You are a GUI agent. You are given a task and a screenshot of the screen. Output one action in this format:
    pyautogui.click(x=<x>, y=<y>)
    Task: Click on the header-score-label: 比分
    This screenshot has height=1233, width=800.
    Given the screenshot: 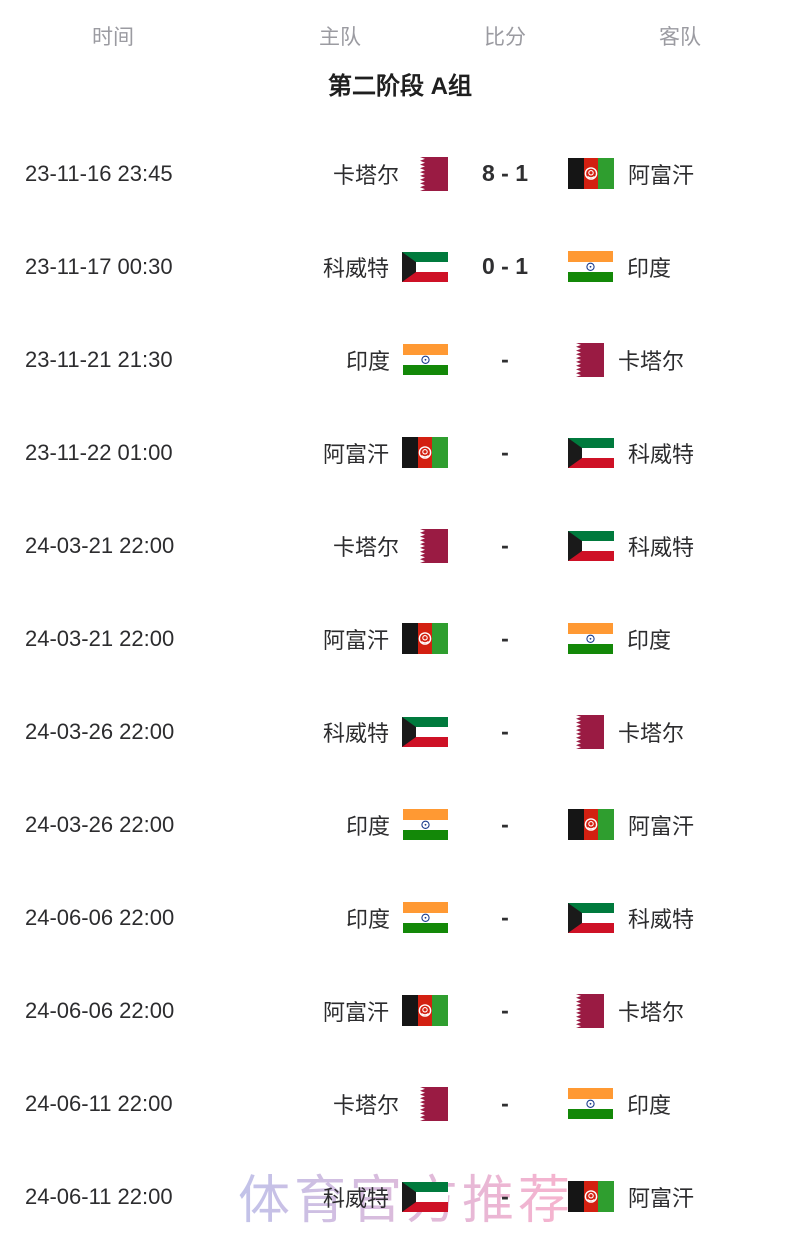 What is the action you would take?
    pyautogui.click(x=505, y=37)
    